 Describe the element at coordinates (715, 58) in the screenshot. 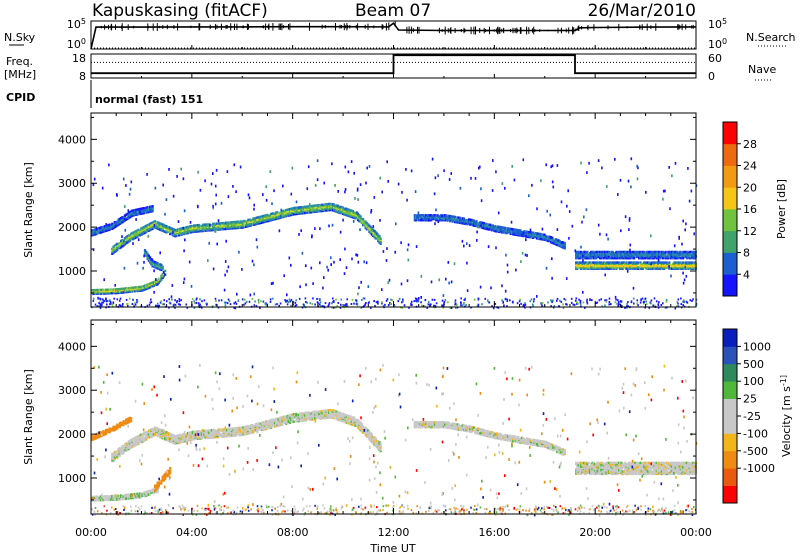

I see `freq-right-tick-high: 60` at that location.